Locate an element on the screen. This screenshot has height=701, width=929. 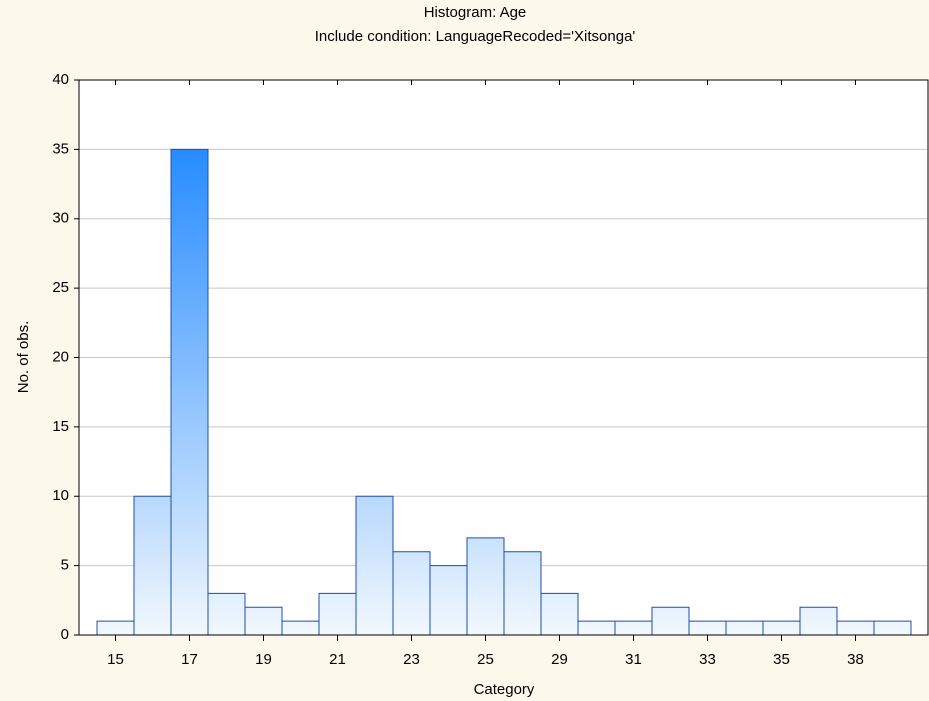
chart-title: Histogram: Age is located at coordinates (475, 12).